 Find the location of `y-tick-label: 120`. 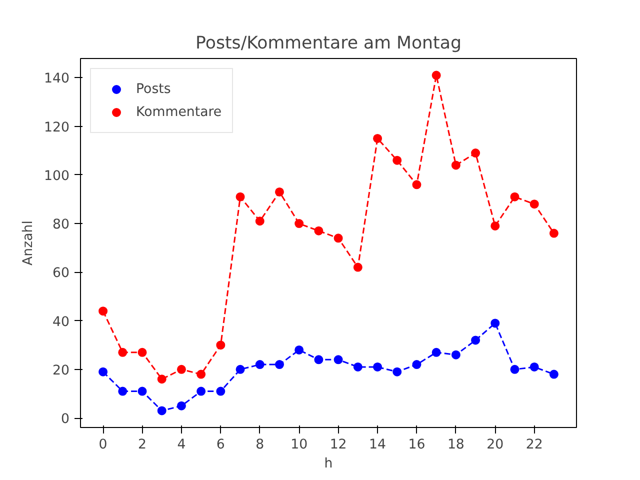

y-tick-label: 120 is located at coordinates (57, 128).